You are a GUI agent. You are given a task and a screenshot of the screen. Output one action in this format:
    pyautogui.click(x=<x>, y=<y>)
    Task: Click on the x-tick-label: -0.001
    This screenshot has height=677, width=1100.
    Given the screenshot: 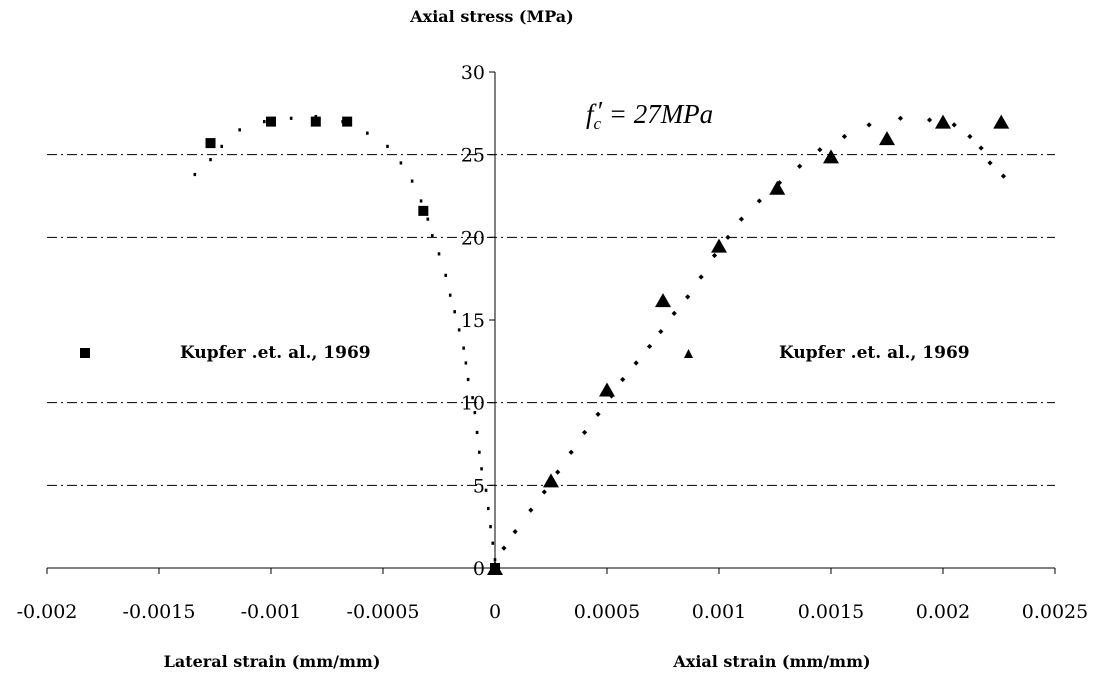 What is the action you would take?
    pyautogui.click(x=271, y=612)
    